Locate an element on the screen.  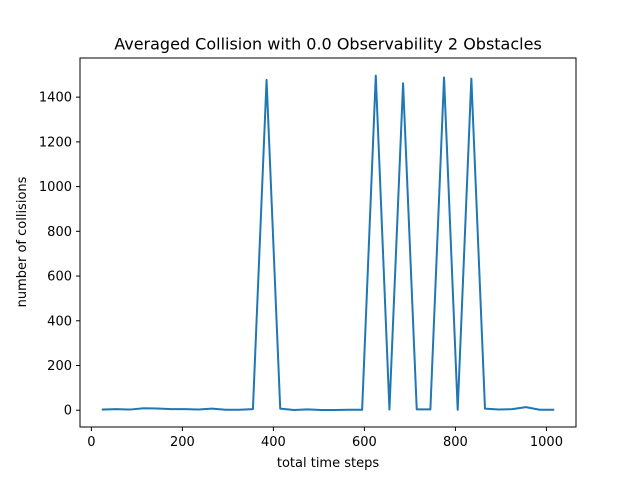
y-tick-label: 1200 is located at coordinates (55, 142).